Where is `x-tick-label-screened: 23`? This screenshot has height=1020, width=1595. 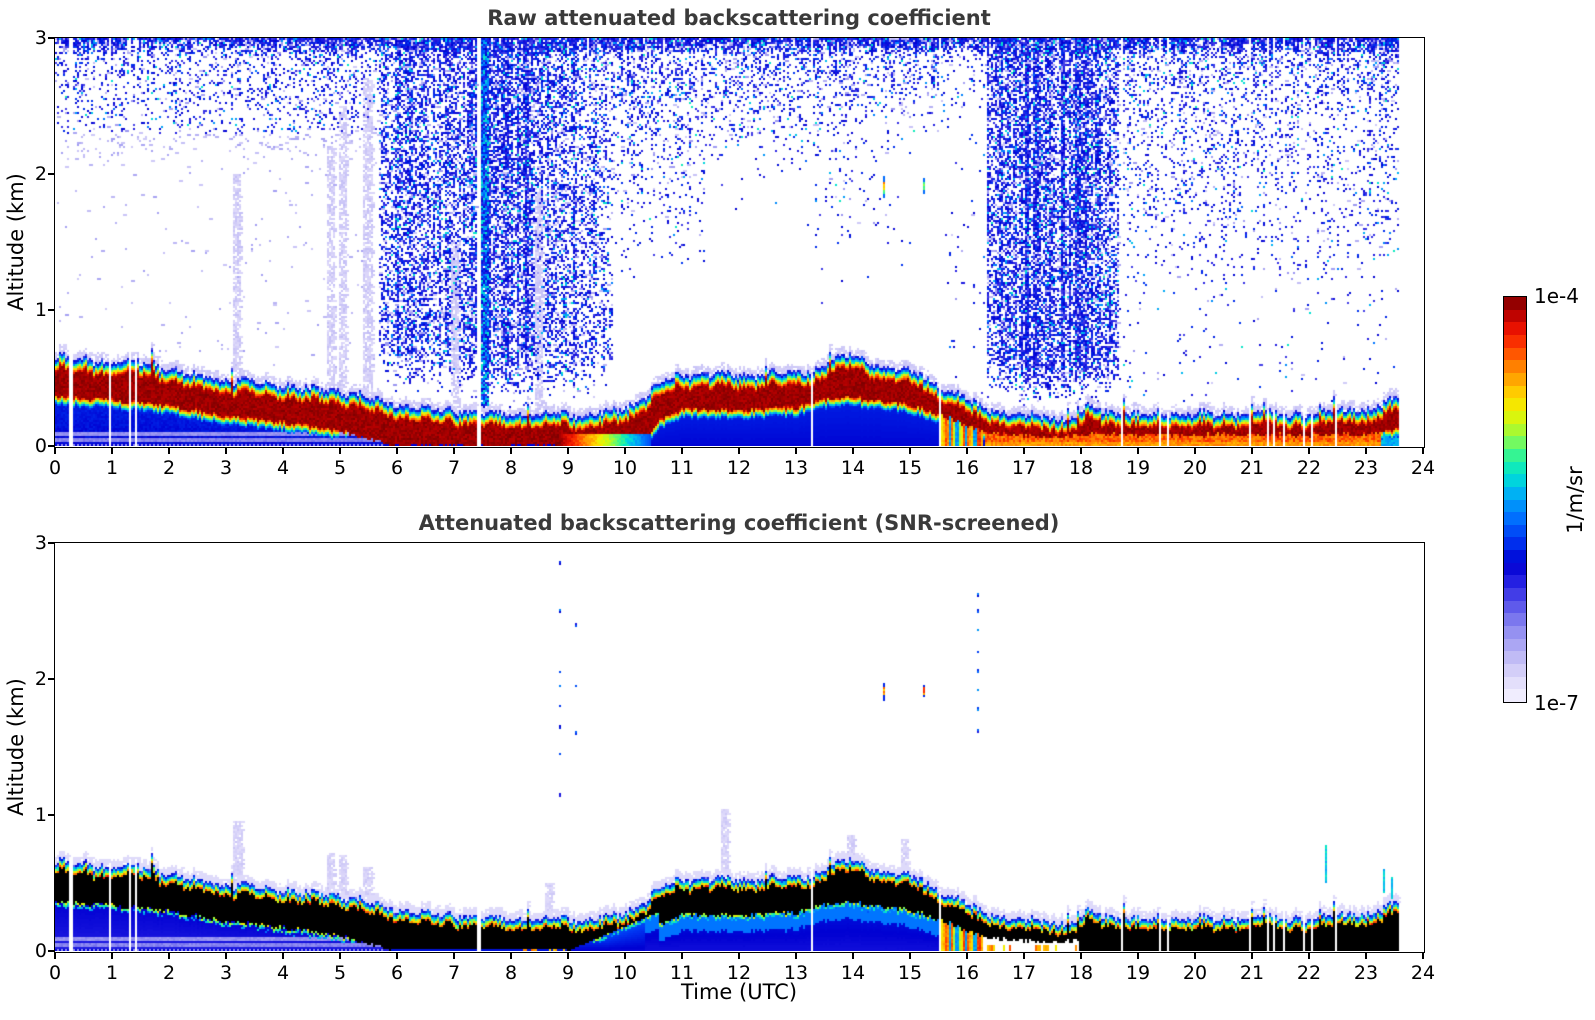
x-tick-label-screened: 23 is located at coordinates (1366, 973).